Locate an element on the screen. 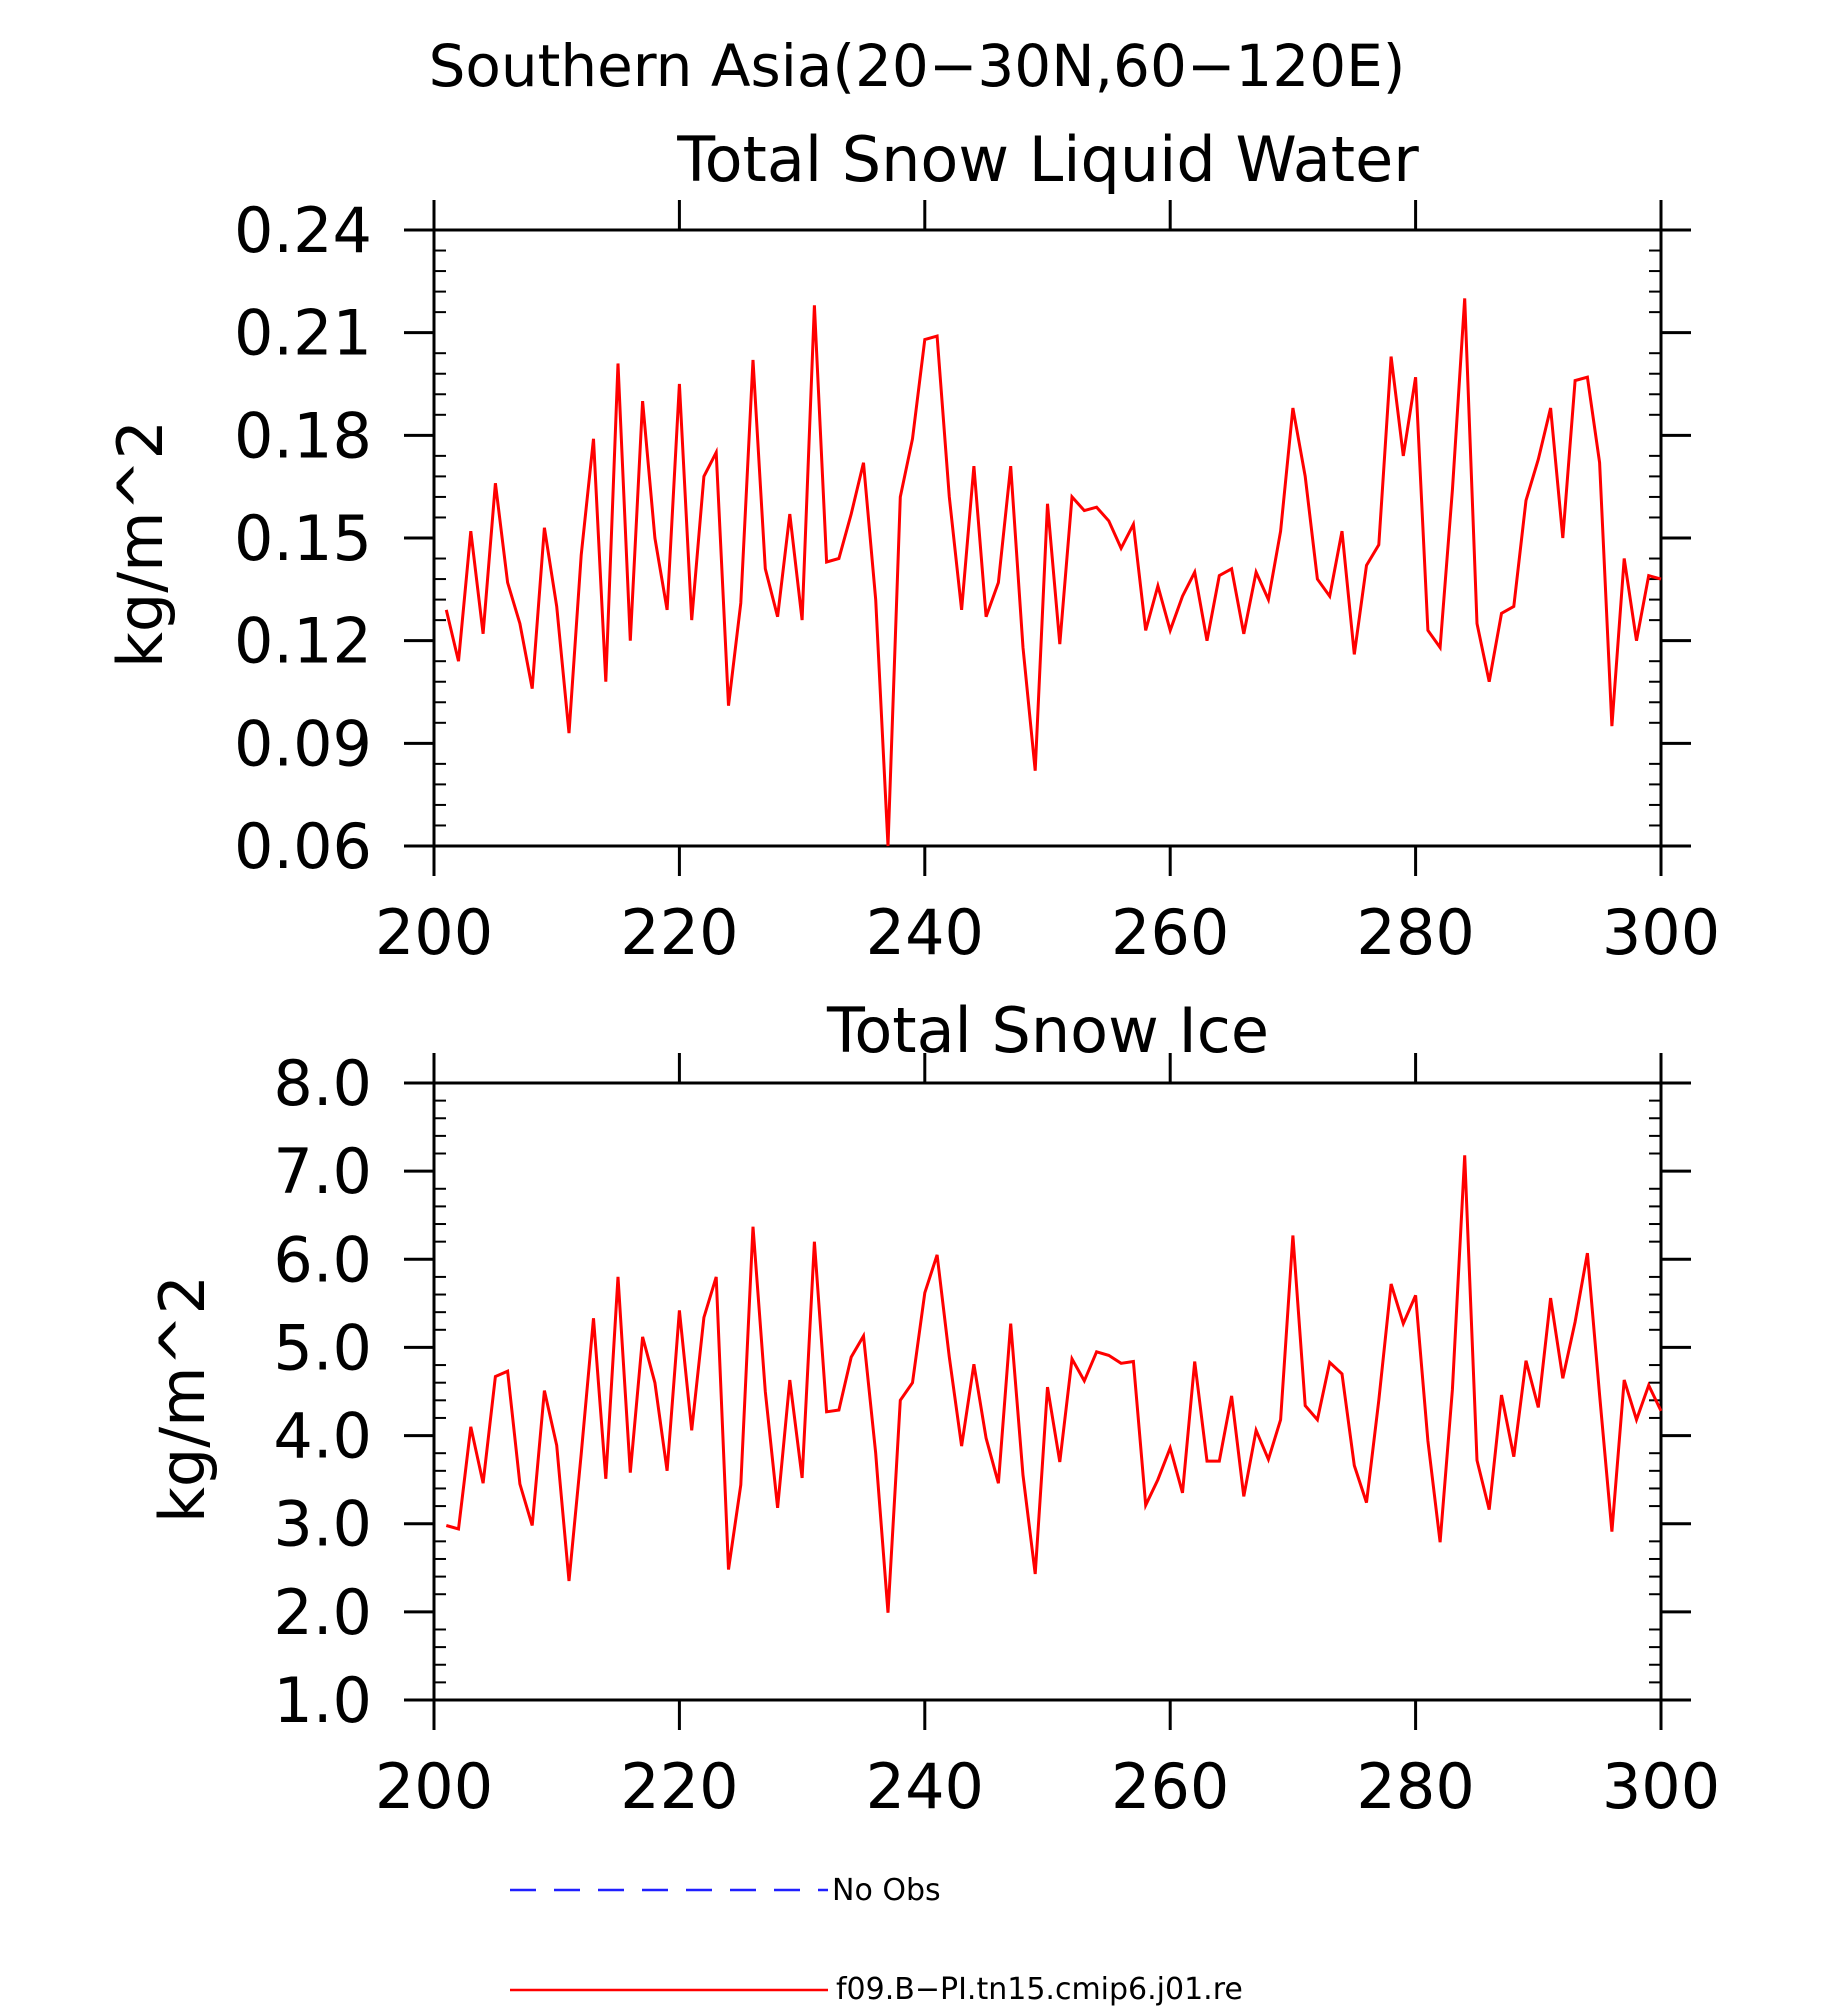 The image size is (1836, 2006). panel-title-liquid-water: Total Snow Liquid Water is located at coordinates (1047, 159).